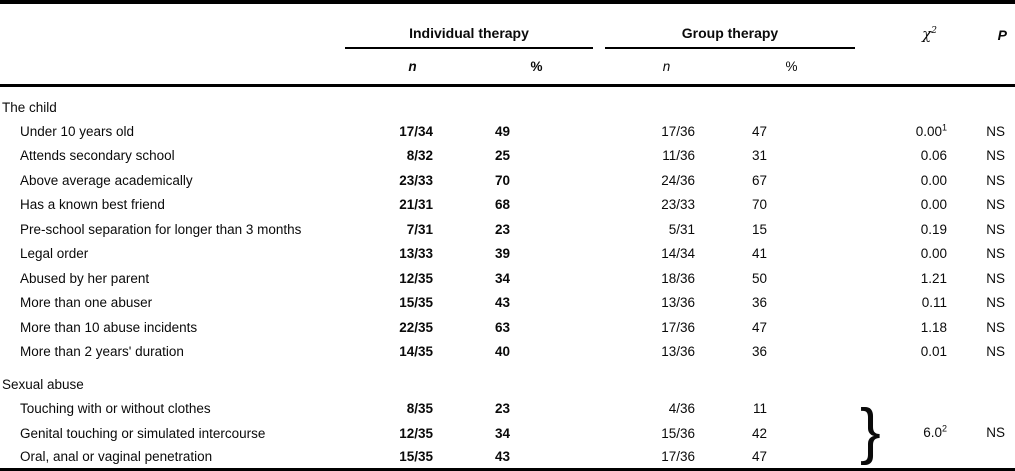  What do you see at coordinates (782, 68) in the screenshot?
I see `subheader-group-percent: %` at bounding box center [782, 68].